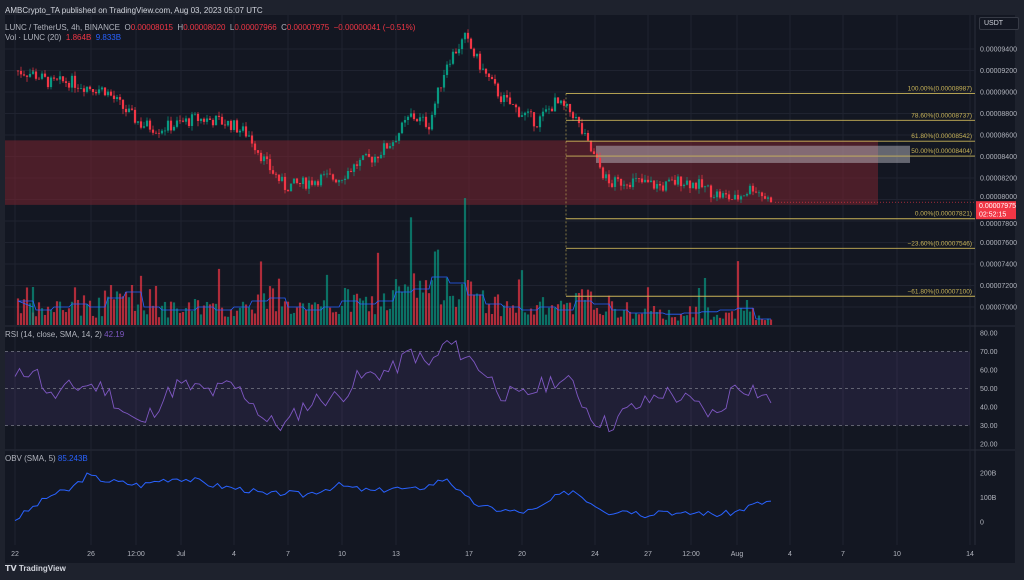  What do you see at coordinates (53, 334) in the screenshot?
I see `rsi-title: RSI (14, close, SMA, 14, 2)` at bounding box center [53, 334].